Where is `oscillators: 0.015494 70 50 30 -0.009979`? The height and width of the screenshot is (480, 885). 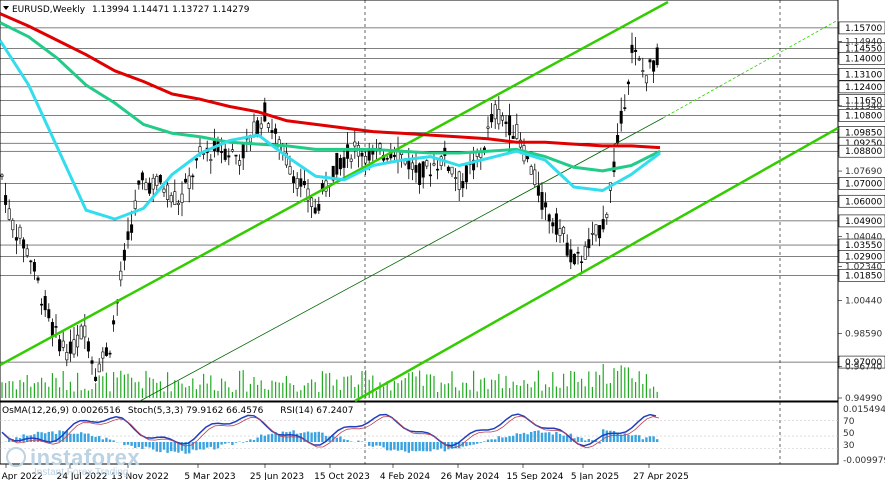
oscillators: 0.015494 70 50 30 -0.009979 is located at coordinates (442, 435).